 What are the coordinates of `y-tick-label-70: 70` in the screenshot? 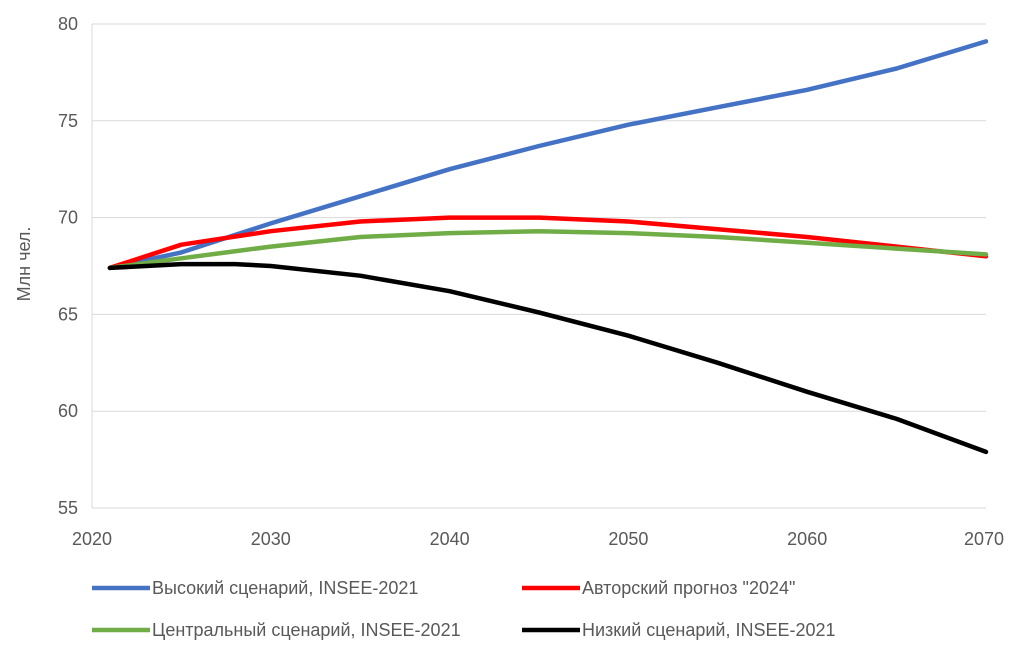 It's located at (68, 218).